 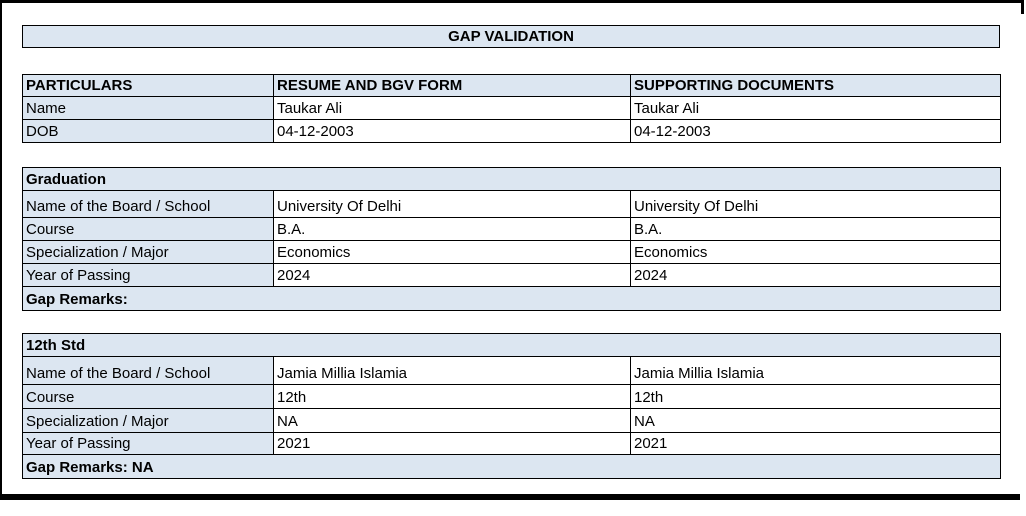 What do you see at coordinates (452, 108) in the screenshot?
I see `resume-bgv-value: Taukar Ali` at bounding box center [452, 108].